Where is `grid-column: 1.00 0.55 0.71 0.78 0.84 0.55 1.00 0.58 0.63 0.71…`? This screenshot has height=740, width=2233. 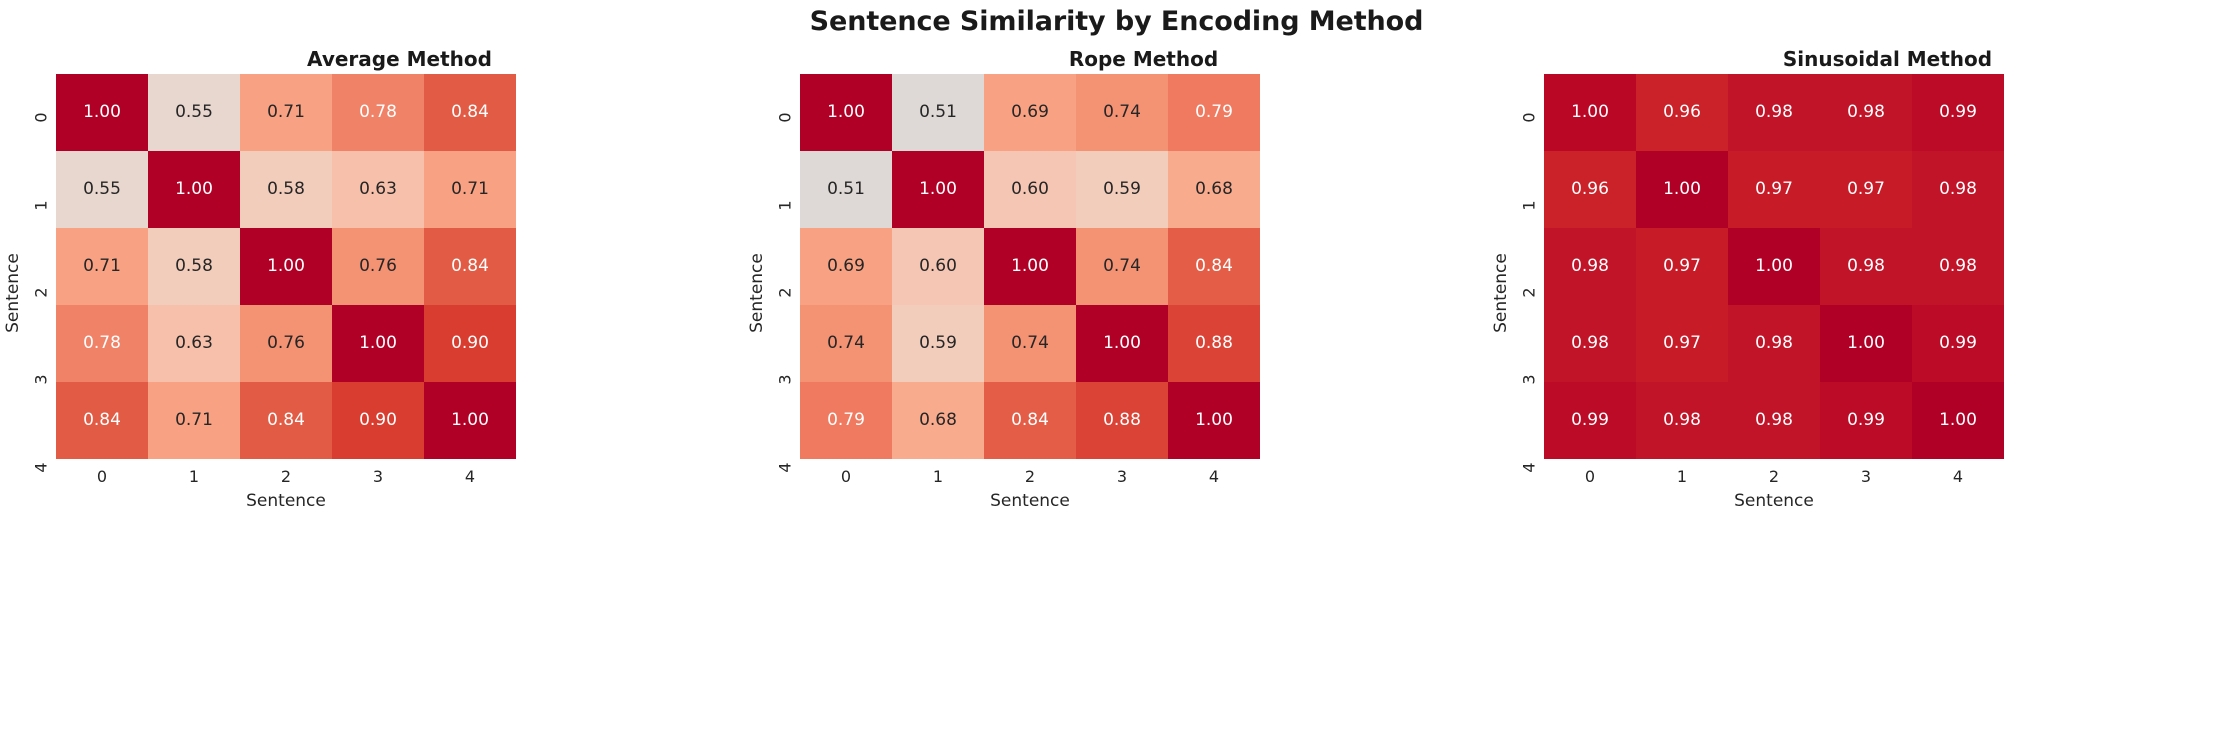 grid-column: 1.00 0.55 0.71 0.78 0.84 0.55 1.00 0.58 0.63 0.71… is located at coordinates (286, 292).